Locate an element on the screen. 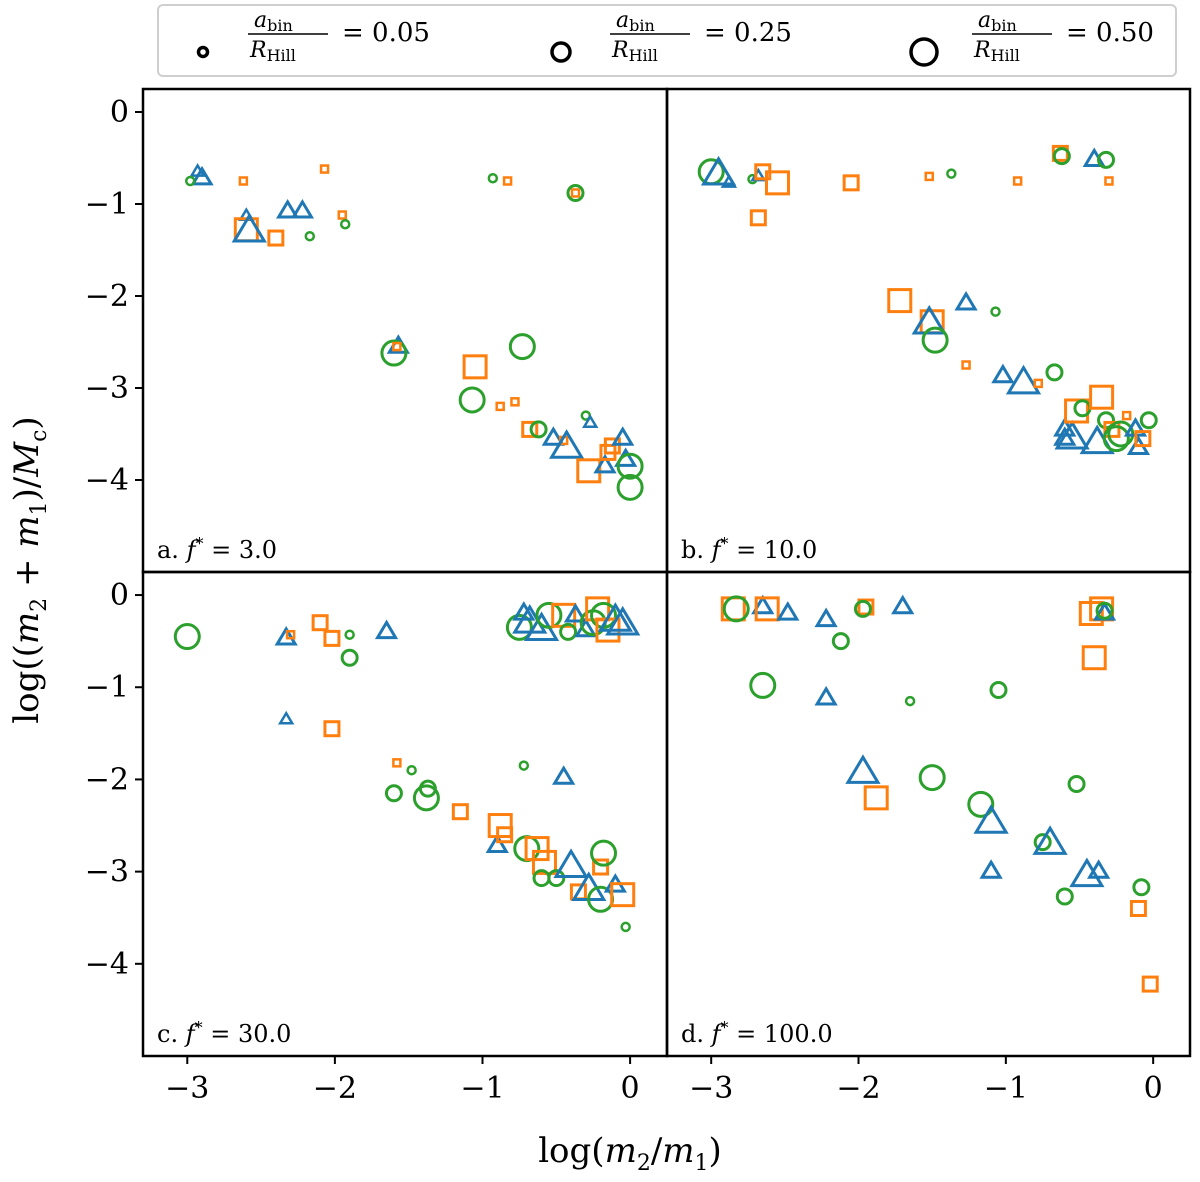 The width and height of the screenshot is (1200, 1182). legend-marker is located at coordinates (924, 52).